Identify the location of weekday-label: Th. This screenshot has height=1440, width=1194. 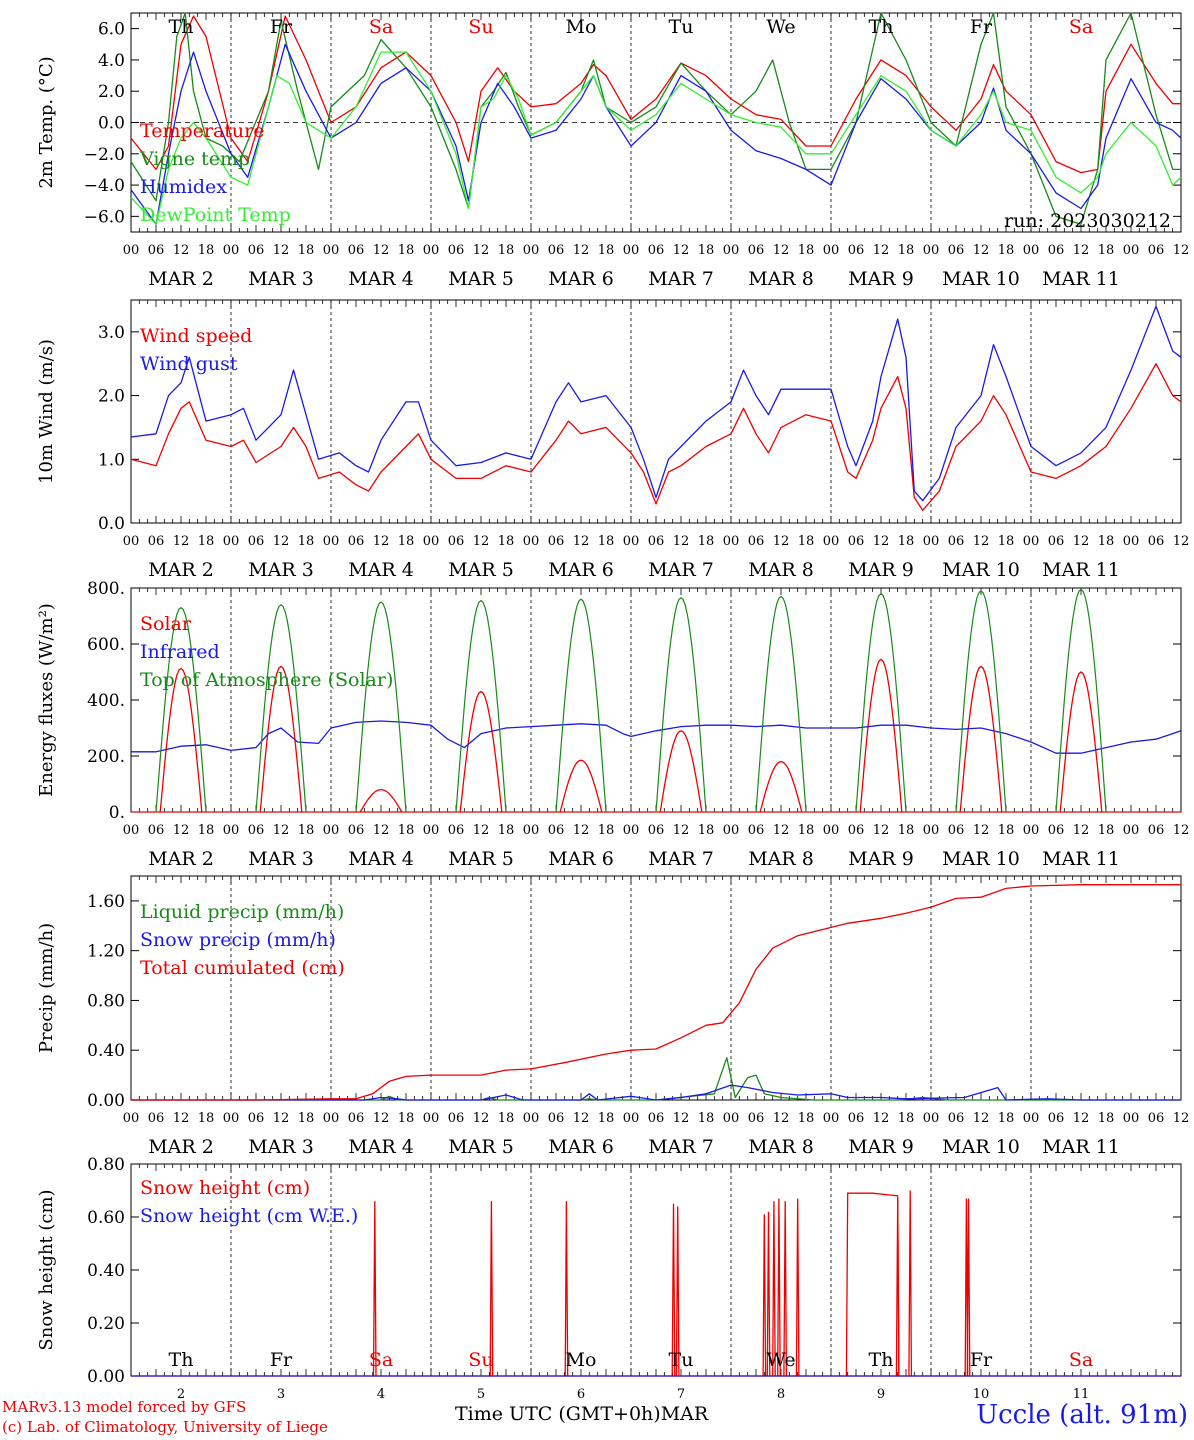
(881, 1360).